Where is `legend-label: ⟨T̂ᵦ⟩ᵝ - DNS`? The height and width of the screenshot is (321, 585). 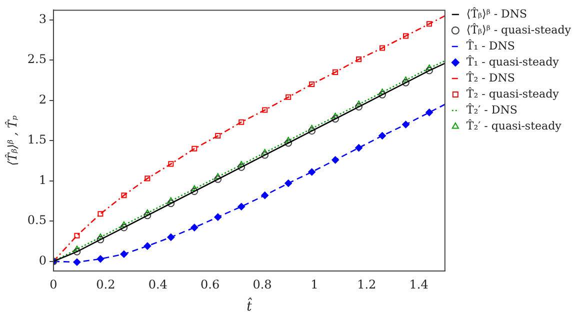 legend-label: ⟨T̂ᵦ⟩ᵝ - DNS is located at coordinates (497, 13).